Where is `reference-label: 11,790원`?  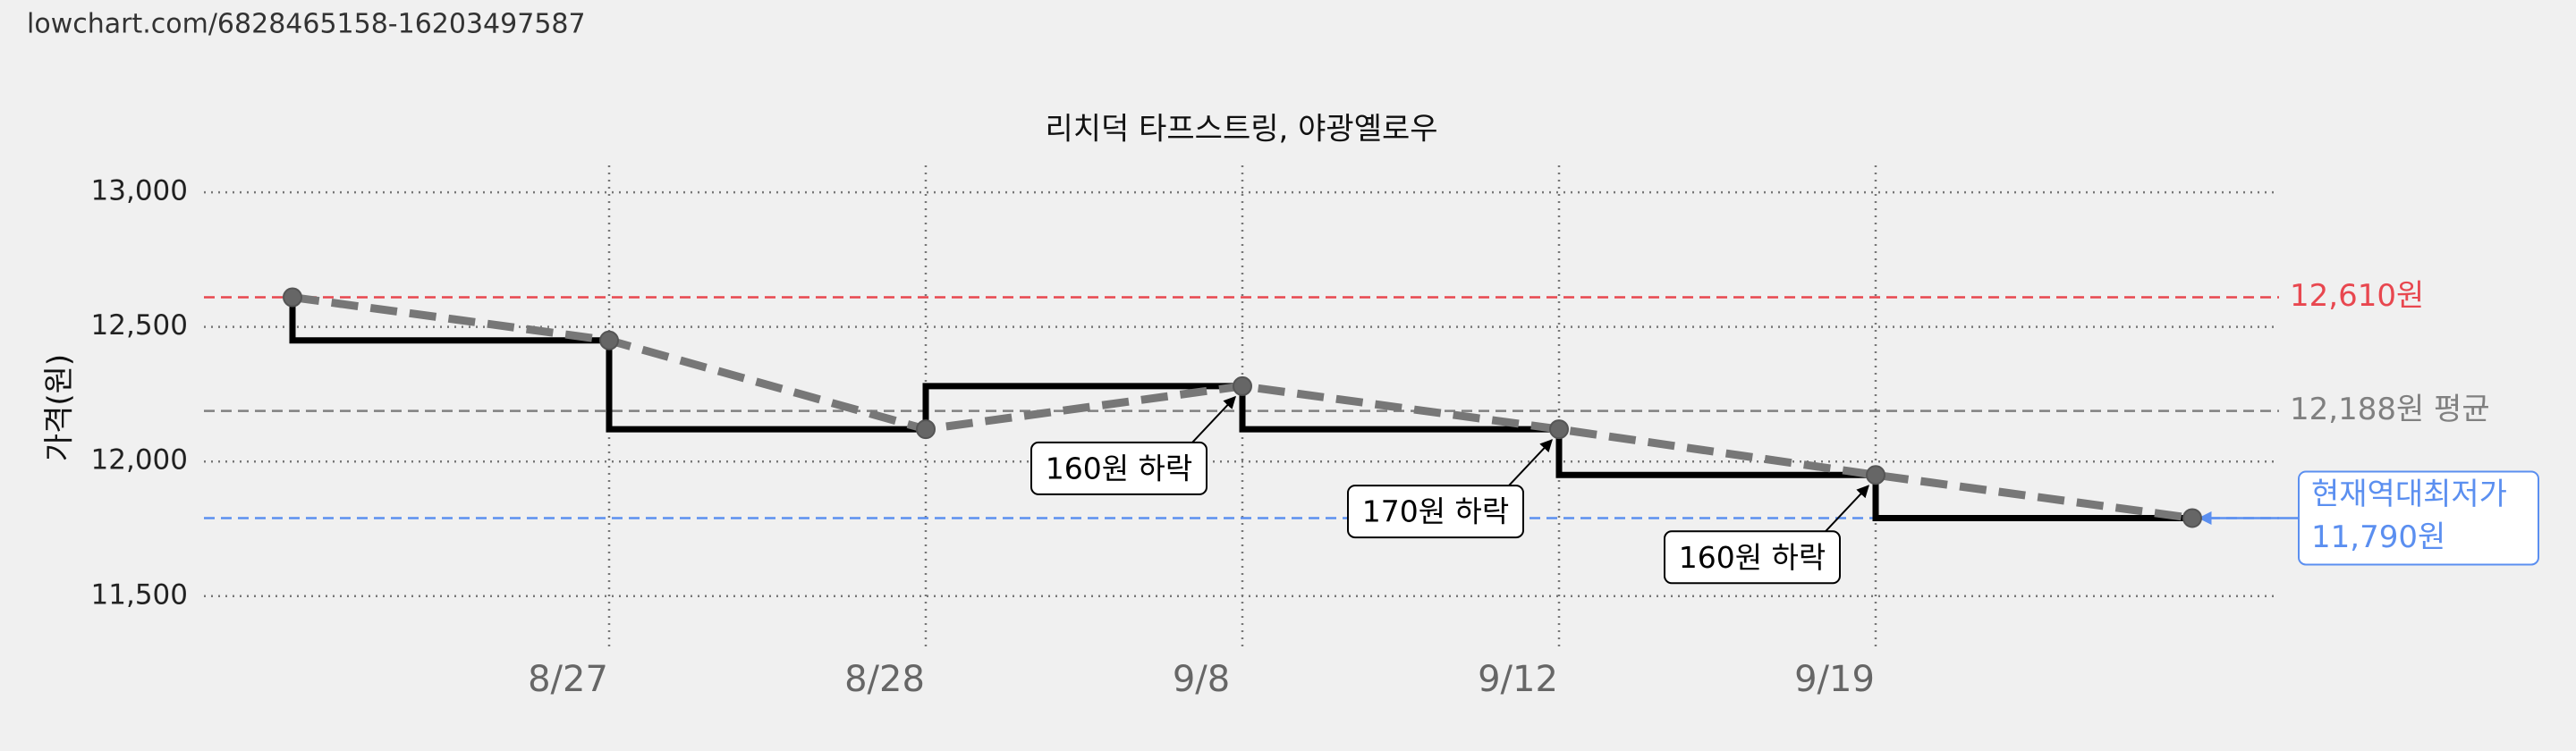
reference-label: 11,790원 is located at coordinates (2378, 537).